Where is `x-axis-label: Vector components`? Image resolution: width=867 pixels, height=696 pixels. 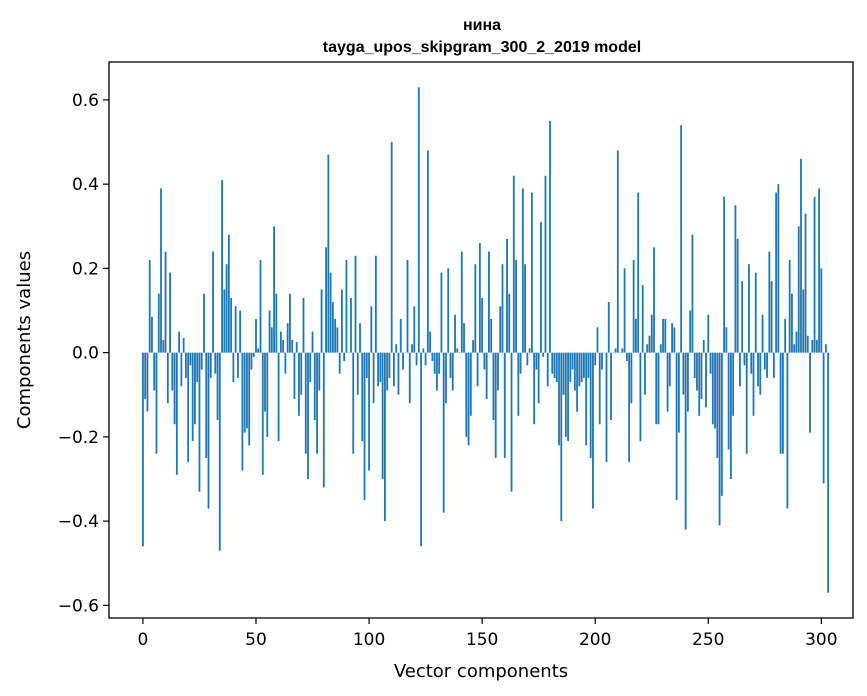 x-axis-label: Vector components is located at coordinates (481, 671).